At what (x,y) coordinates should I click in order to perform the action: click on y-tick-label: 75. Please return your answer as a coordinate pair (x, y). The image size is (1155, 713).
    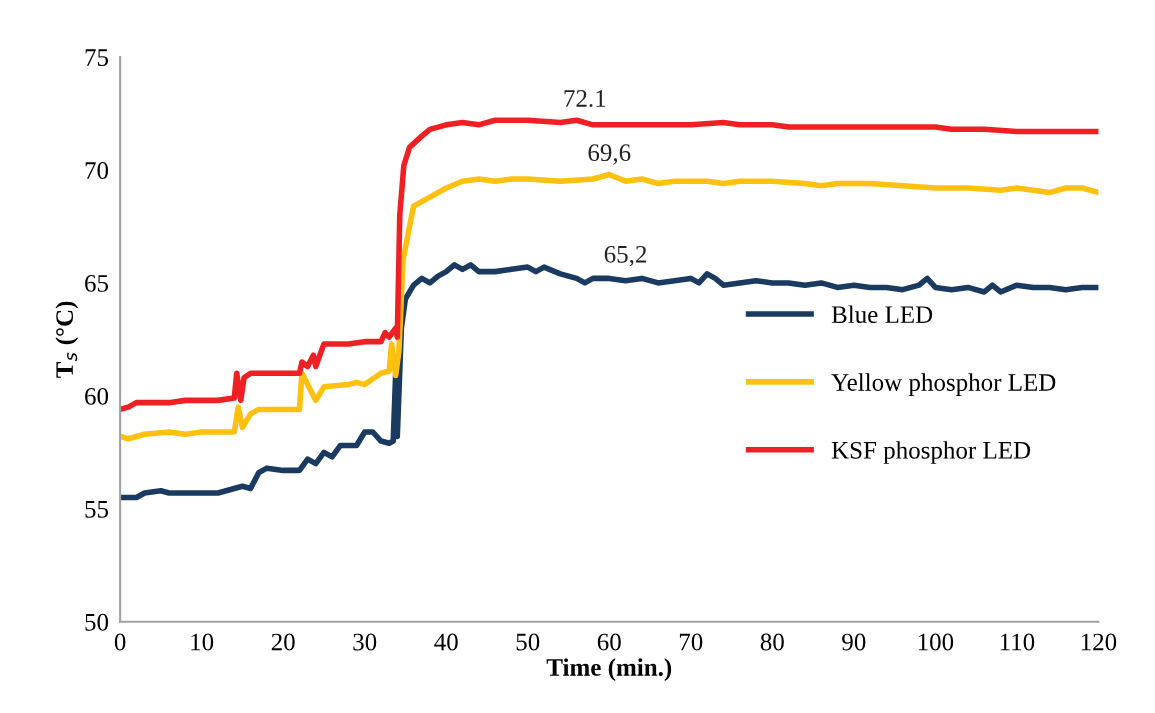
    Looking at the image, I should click on (97, 57).